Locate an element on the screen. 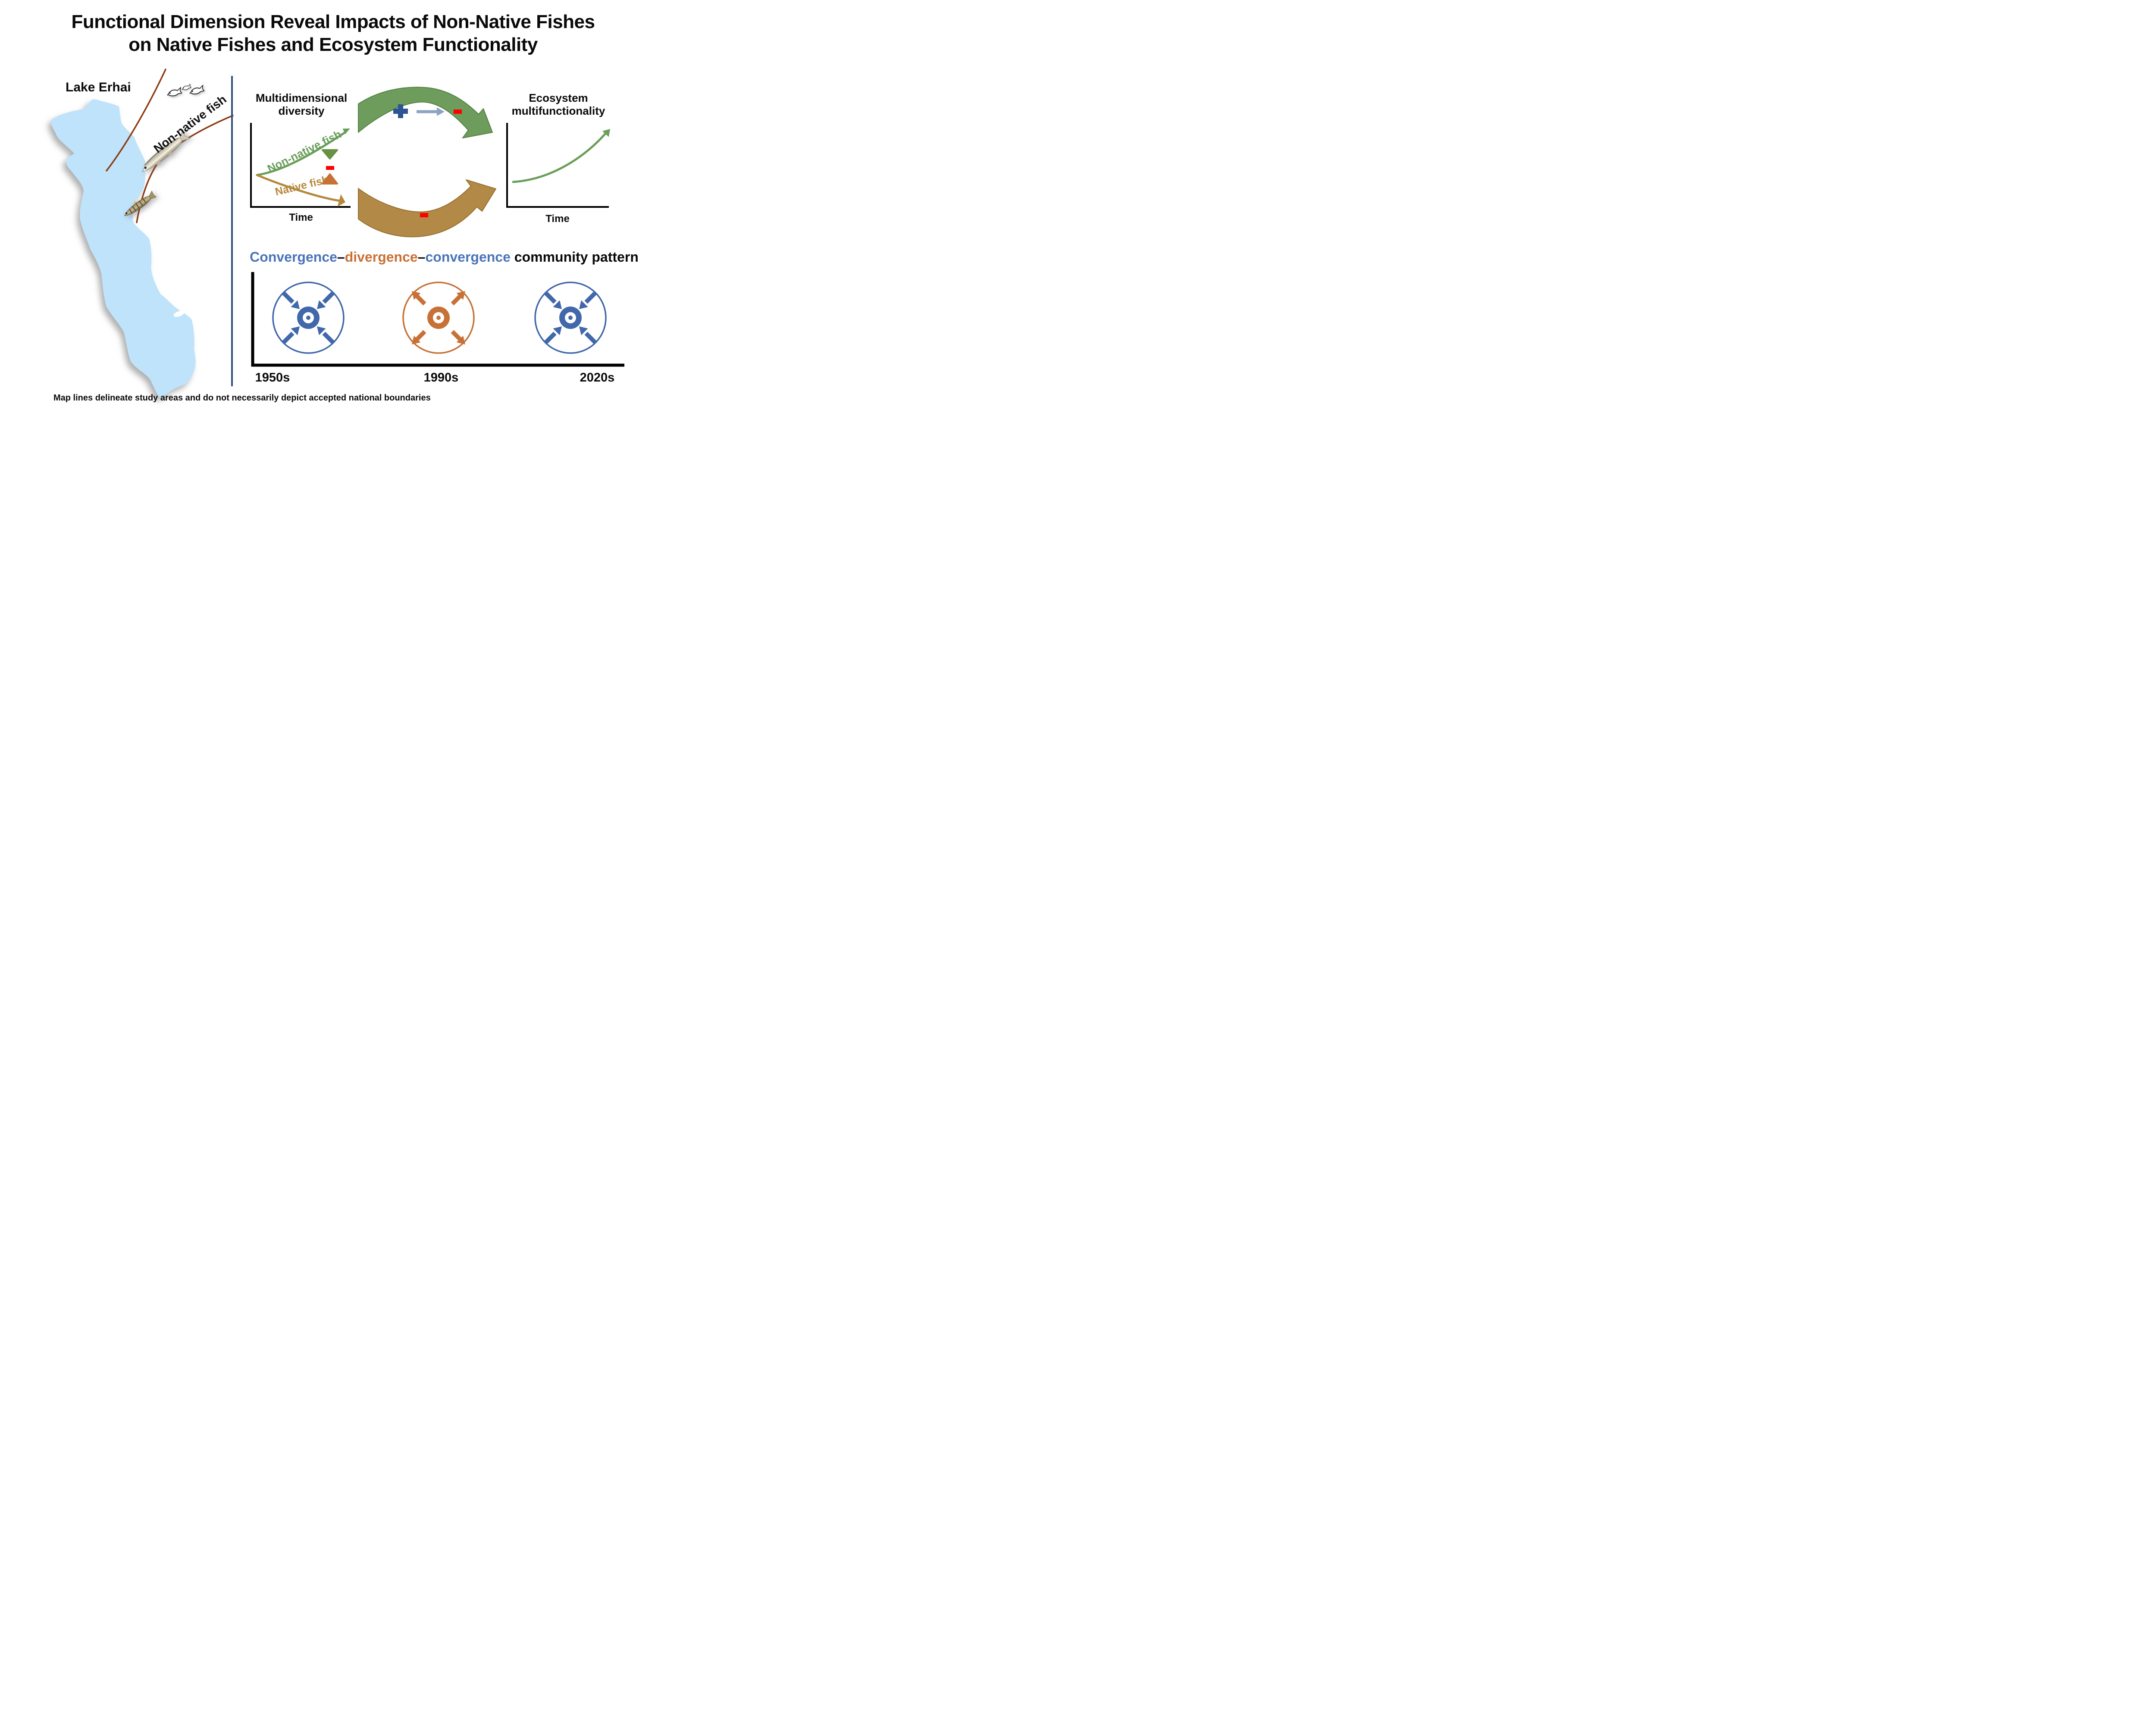 This screenshot has height=1718, width=2156. era-1990s-divergence-icon is located at coordinates (438, 317).